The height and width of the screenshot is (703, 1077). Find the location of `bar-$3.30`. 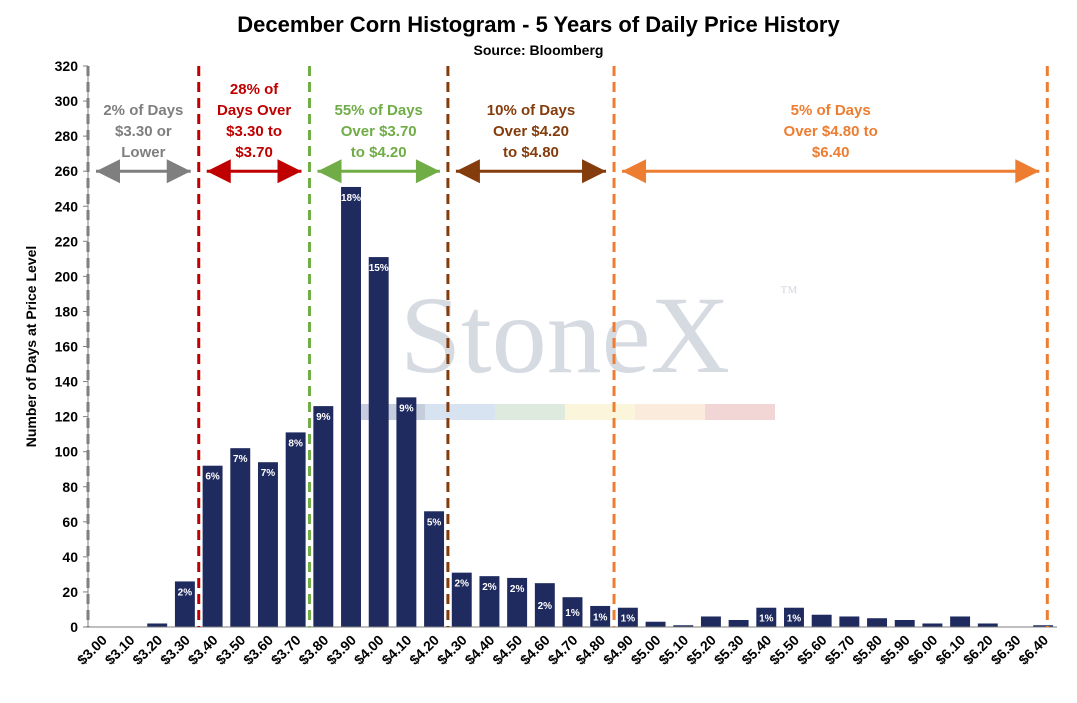

bar-$3.30 is located at coordinates (184, 604).